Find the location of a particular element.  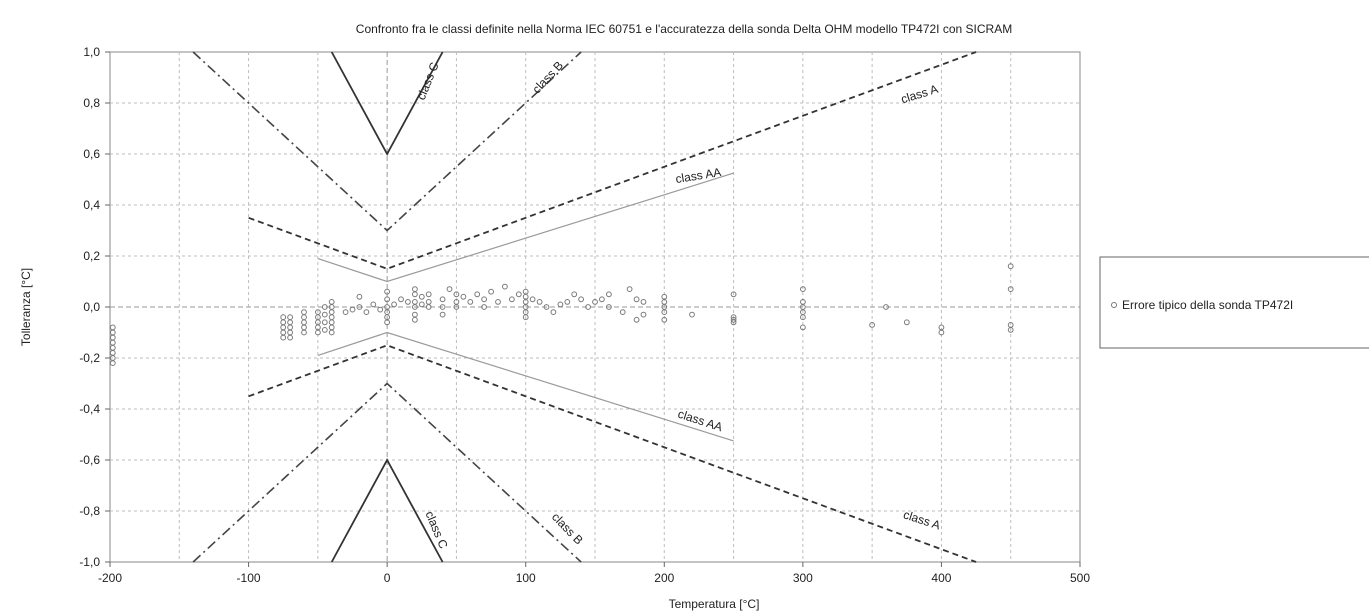

x-tick-label: 100 is located at coordinates (526, 578).